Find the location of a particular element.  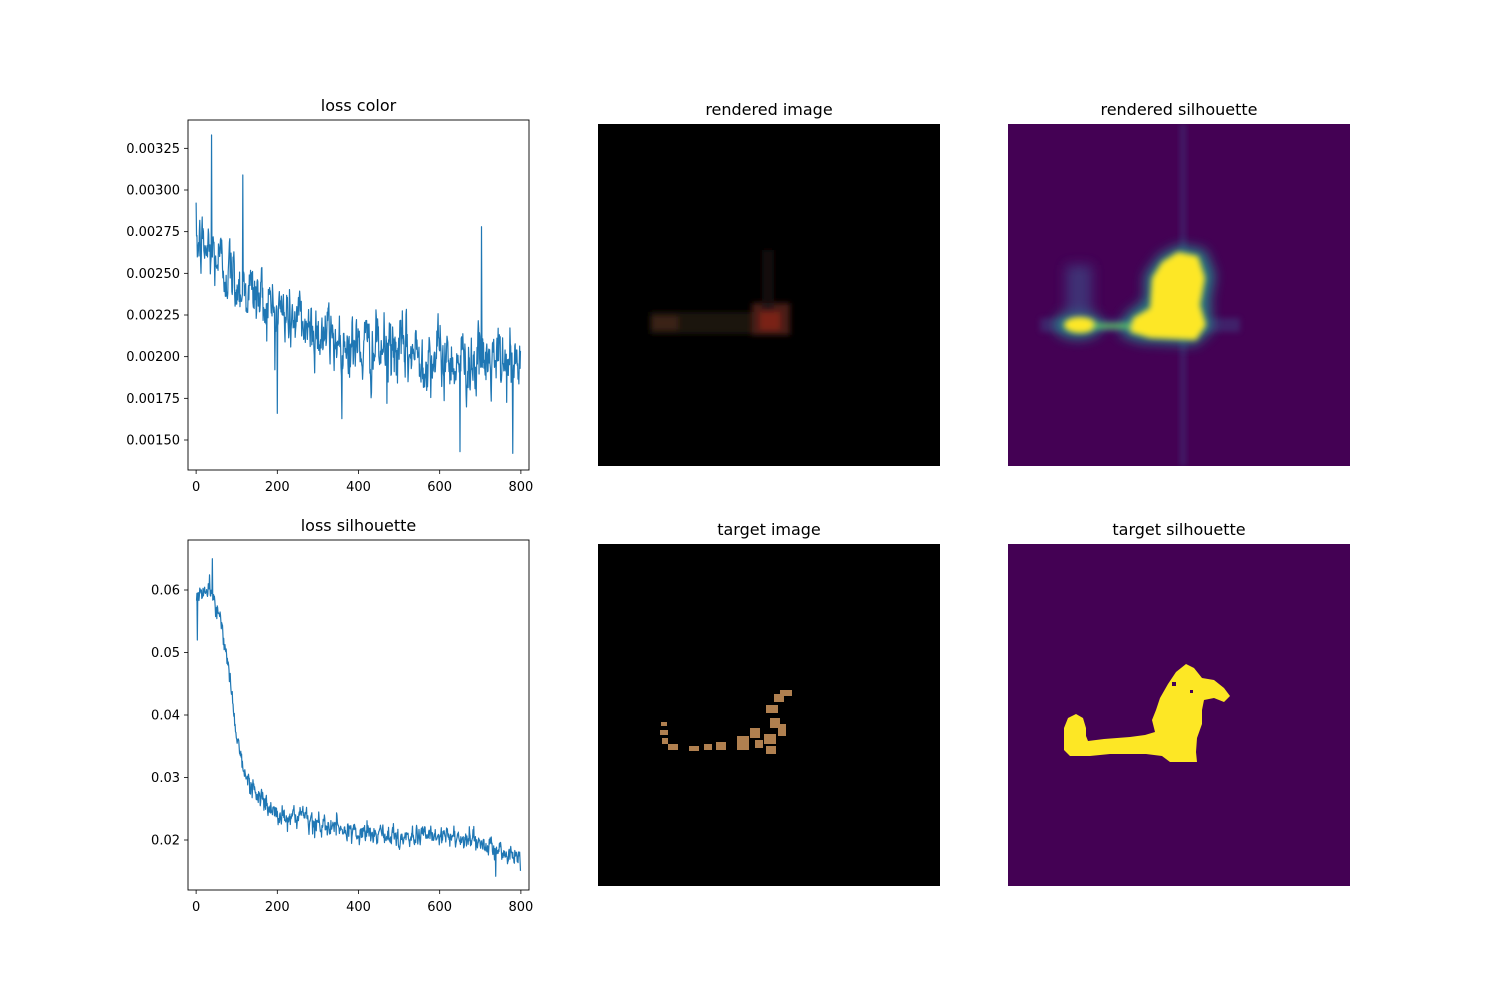

loss-color-y-tick-label: 0.00300 is located at coordinates (153, 191).